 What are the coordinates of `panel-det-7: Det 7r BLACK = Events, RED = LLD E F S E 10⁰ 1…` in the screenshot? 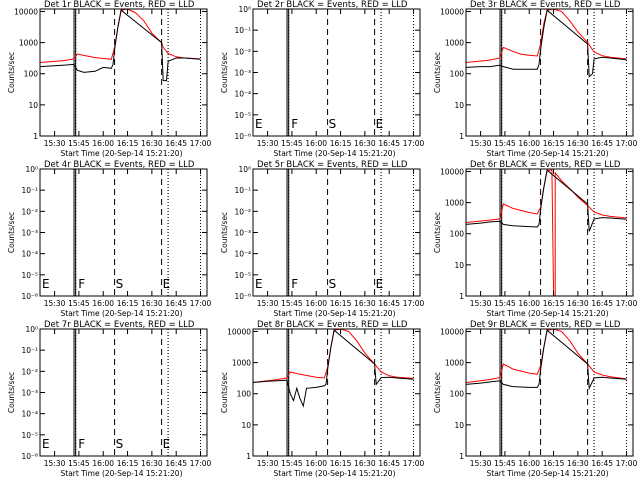 It's located at (109, 399).